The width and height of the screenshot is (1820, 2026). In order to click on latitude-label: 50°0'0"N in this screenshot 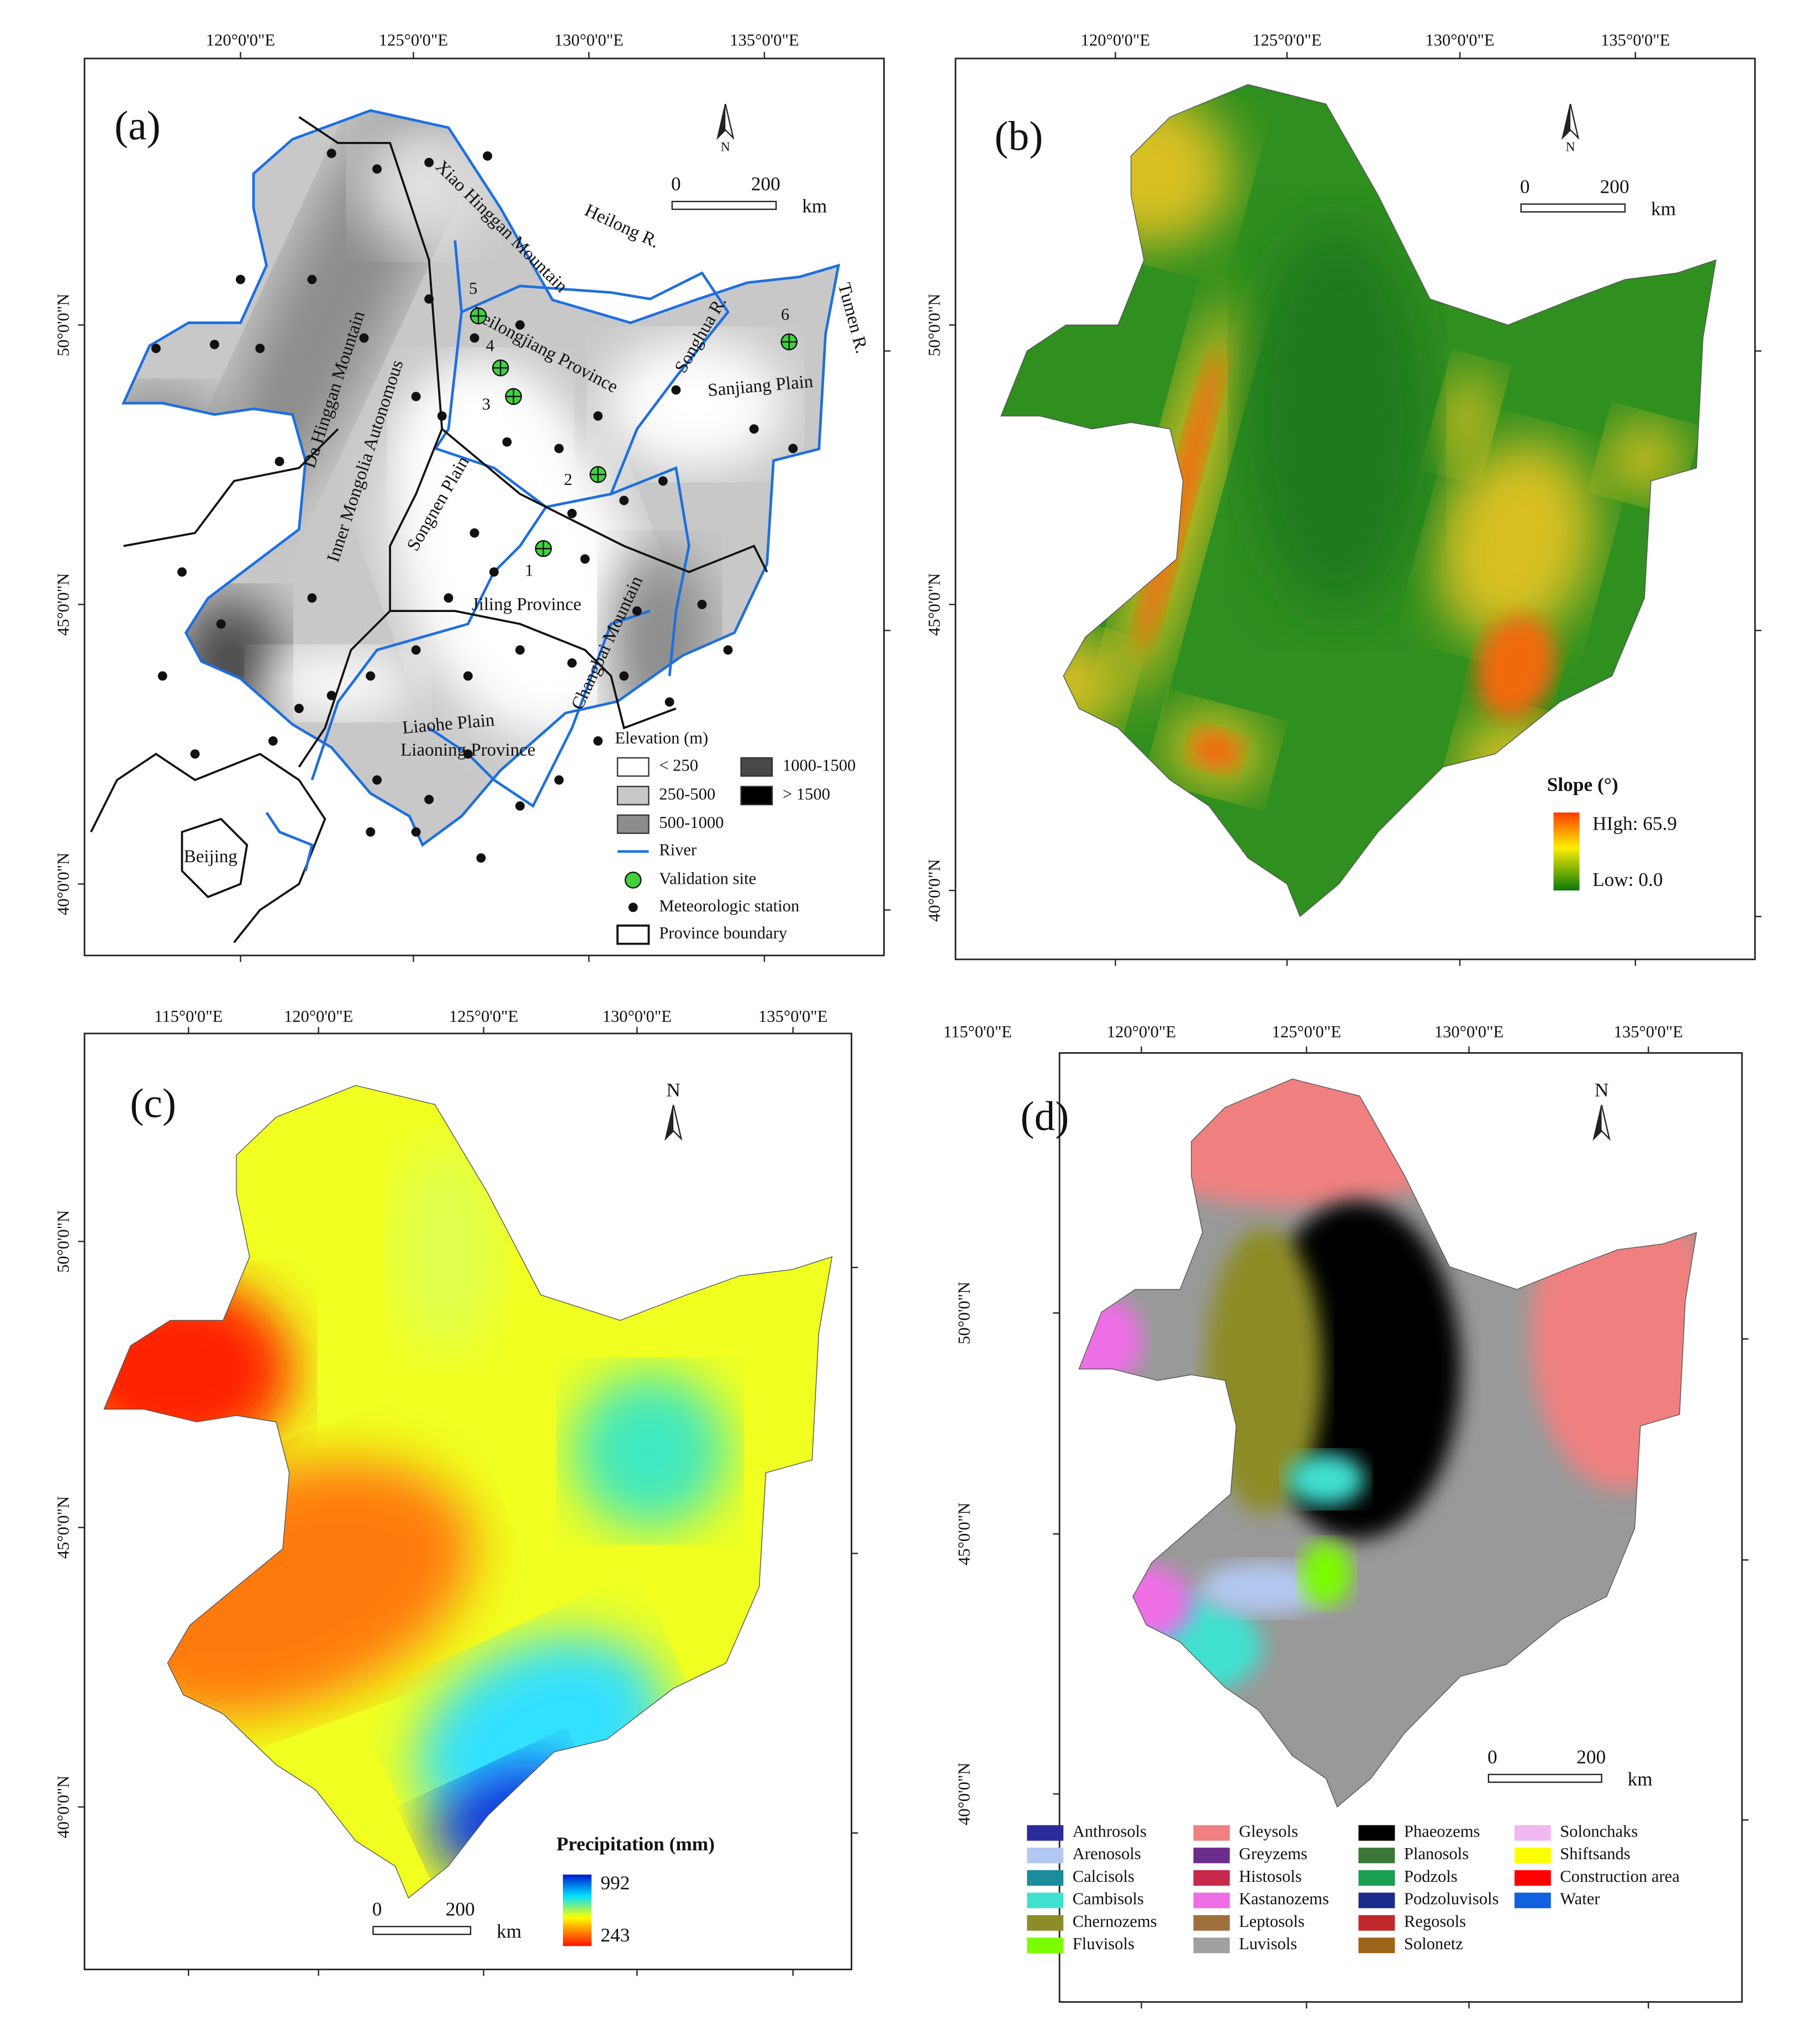, I will do `click(935, 325)`.